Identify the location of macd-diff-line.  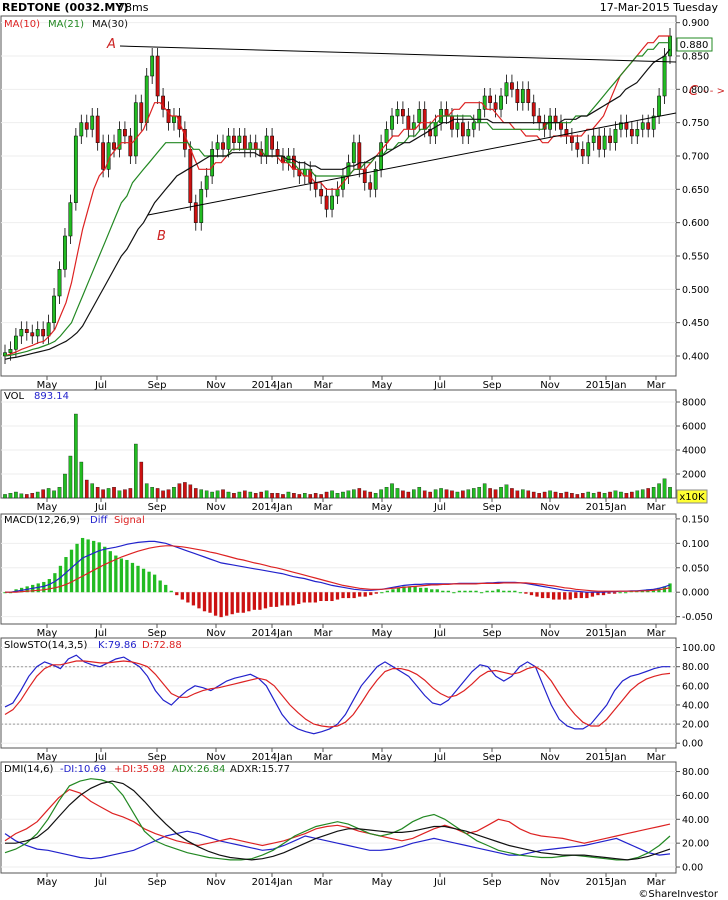
(338, 566).